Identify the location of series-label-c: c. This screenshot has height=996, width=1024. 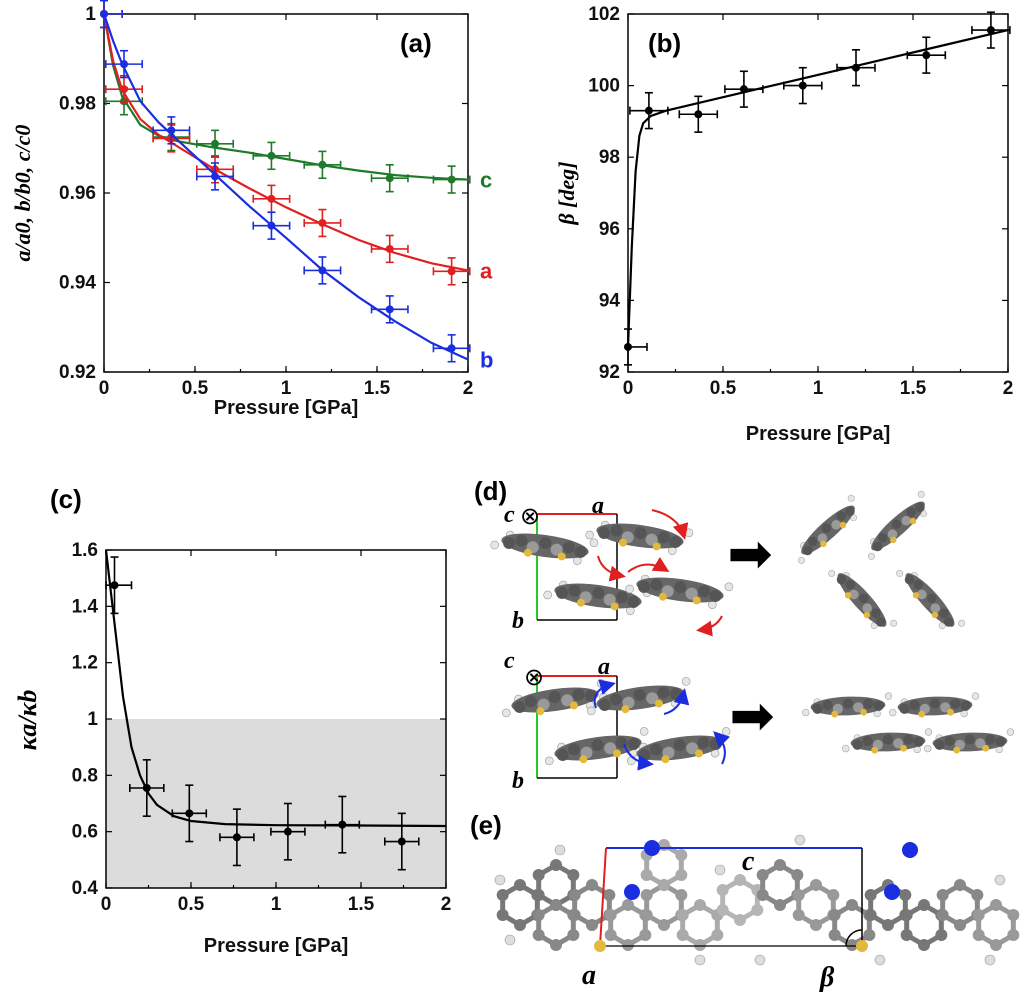
(486, 180).